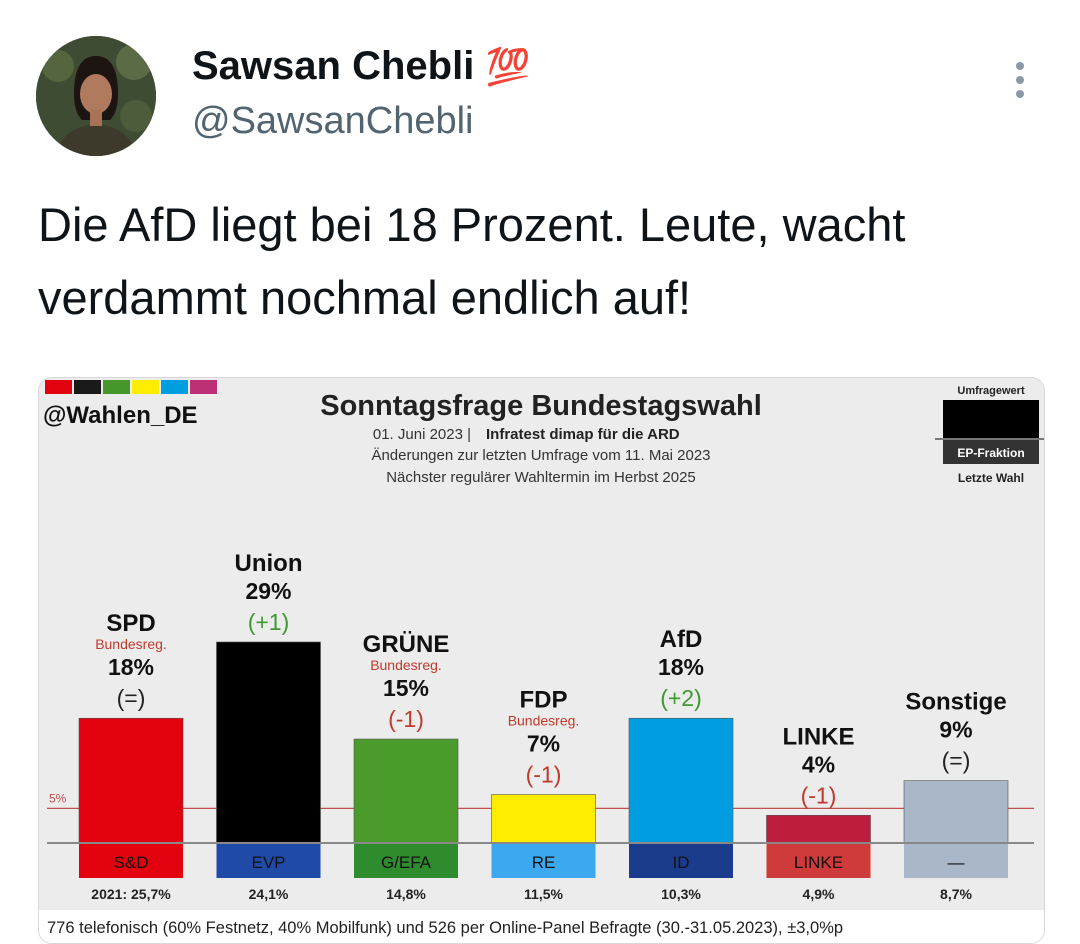 This screenshot has height=944, width=1080. Describe the element at coordinates (508, 66) in the screenshot. I see `hundred-points-emoji-icon: 💯` at that location.